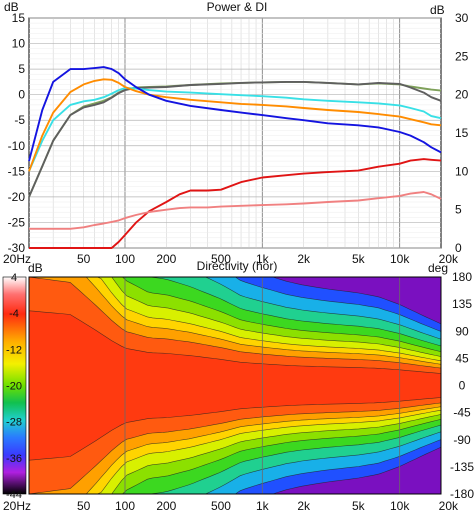 The image size is (475, 522). What do you see at coordinates (462, 358) in the screenshot?
I see `angle-tick-label: 45` at bounding box center [462, 358].